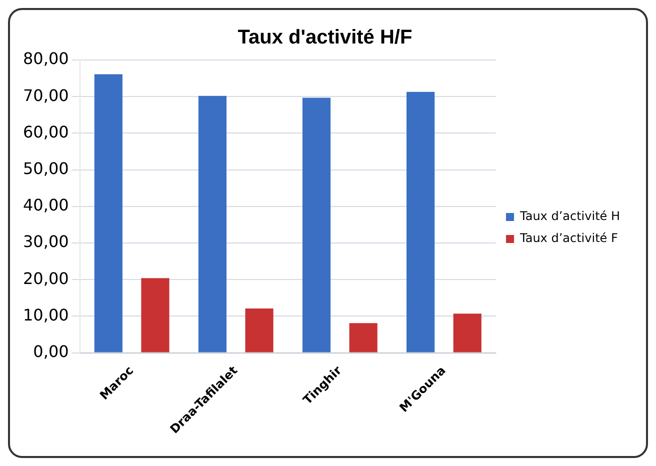 The width and height of the screenshot is (656, 466). I want to click on legend-label: Taux d’activité F, so click(568, 238).